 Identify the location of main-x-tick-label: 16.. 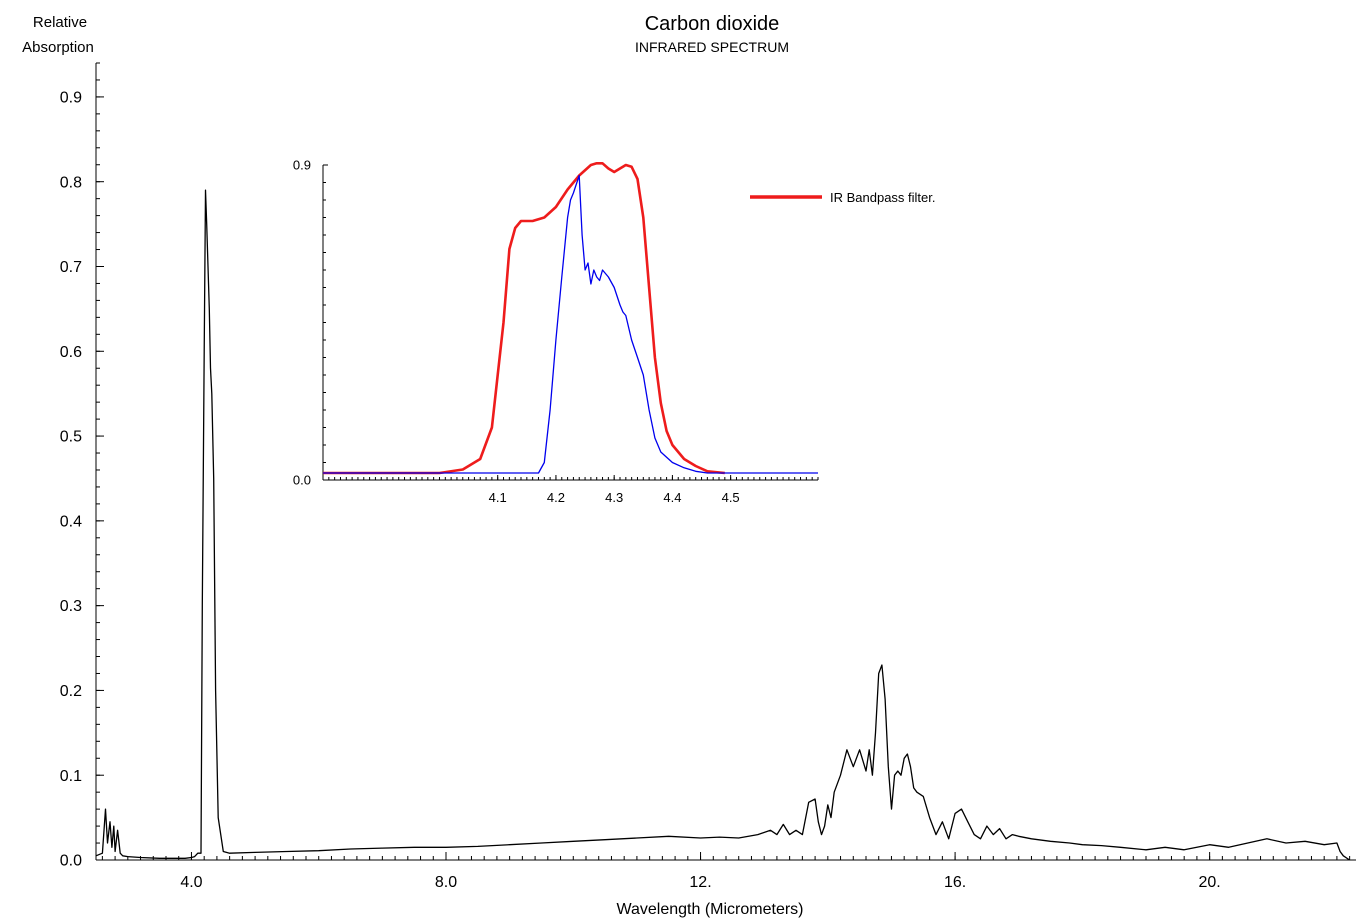
(955, 882).